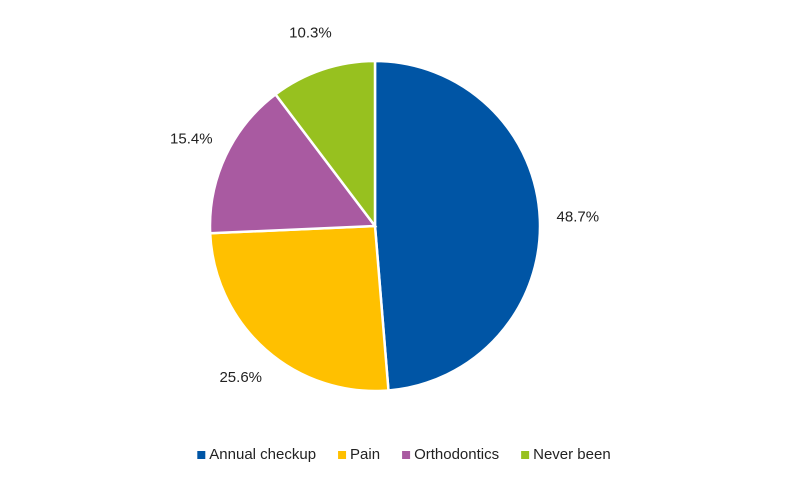 This screenshot has width=808, height=503. What do you see at coordinates (310, 33) in the screenshot?
I see `data-label: 10.3%` at bounding box center [310, 33].